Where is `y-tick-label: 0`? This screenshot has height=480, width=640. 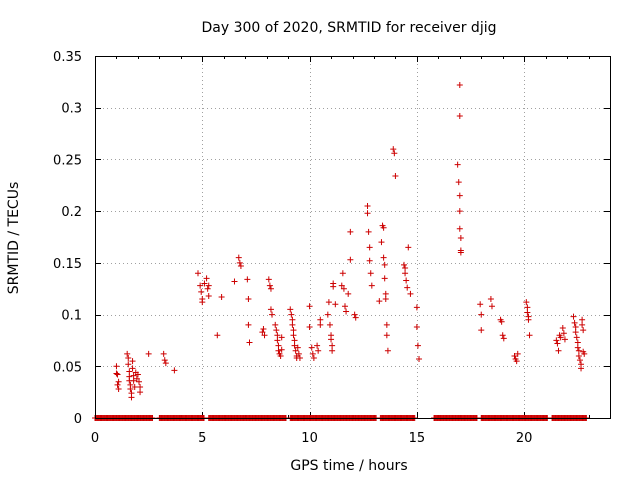
y-tick-label: 0 is located at coordinates (78, 419).